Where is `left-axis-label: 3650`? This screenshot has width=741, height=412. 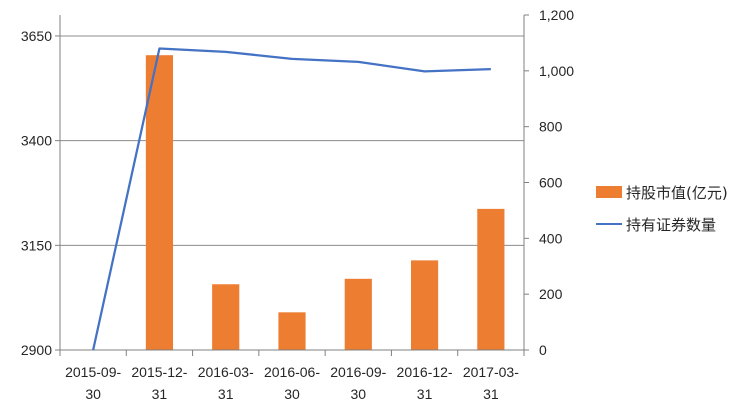
left-axis-label: 3650 is located at coordinates (36, 36).